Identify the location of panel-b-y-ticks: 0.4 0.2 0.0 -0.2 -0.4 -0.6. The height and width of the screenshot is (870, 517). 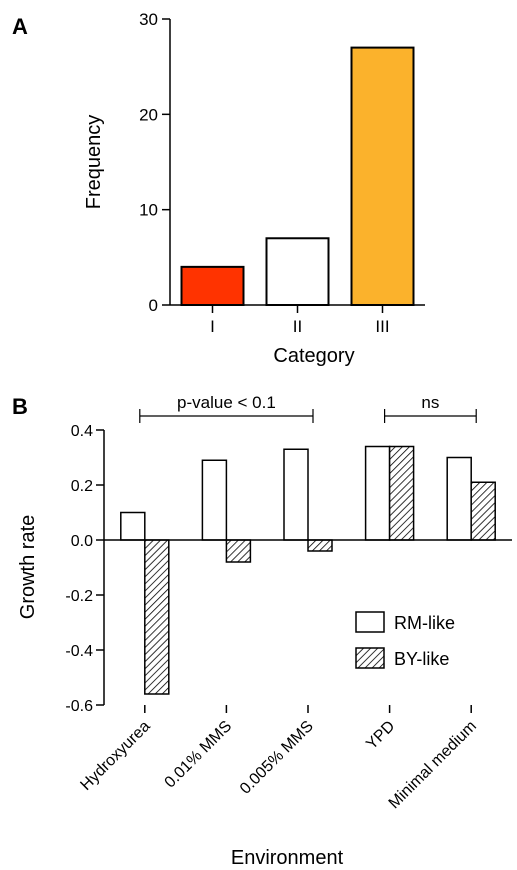
(84, 569).